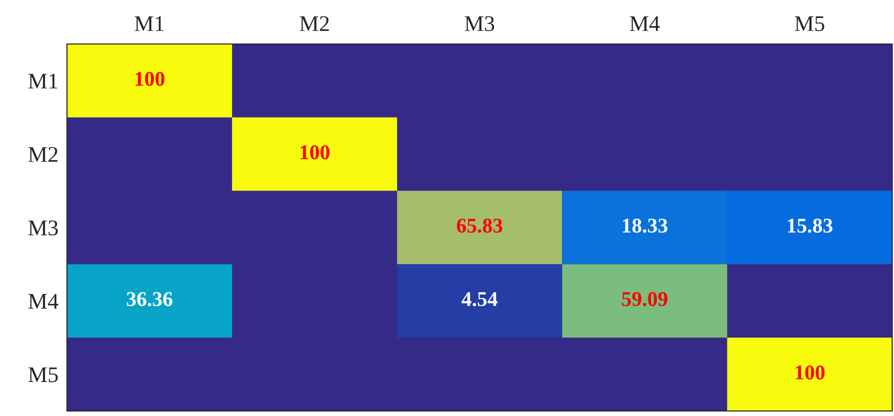 This screenshot has width=894, height=416. Describe the element at coordinates (314, 23) in the screenshot. I see `x-tick-label: M2` at that location.